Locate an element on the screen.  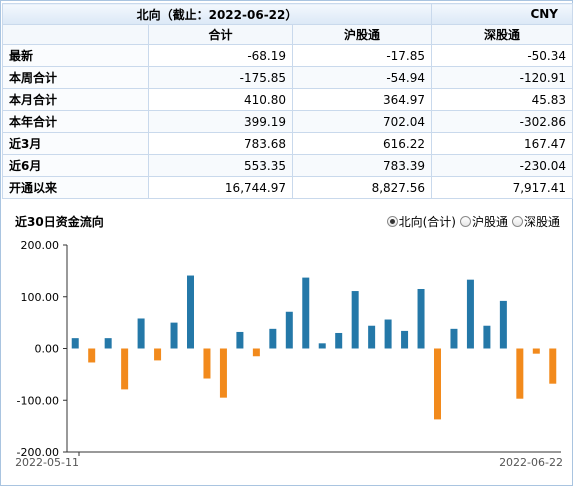
row-label: 本周合计 is located at coordinates (75, 77).